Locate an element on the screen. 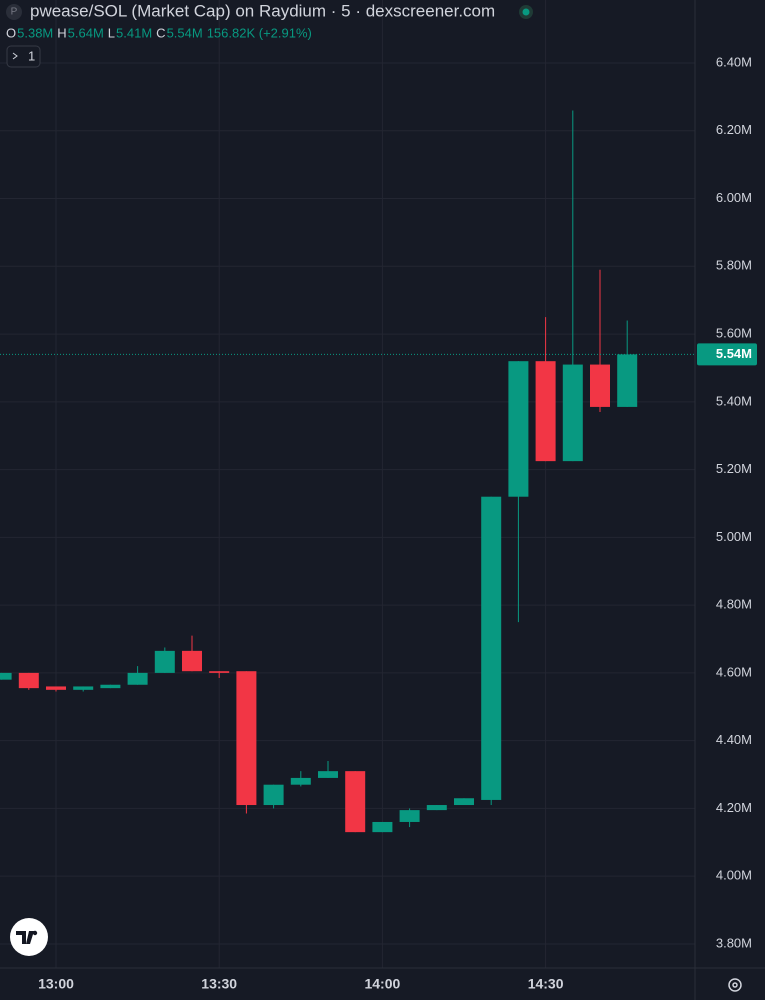  y-tick-label: 6.20M is located at coordinates (734, 129).